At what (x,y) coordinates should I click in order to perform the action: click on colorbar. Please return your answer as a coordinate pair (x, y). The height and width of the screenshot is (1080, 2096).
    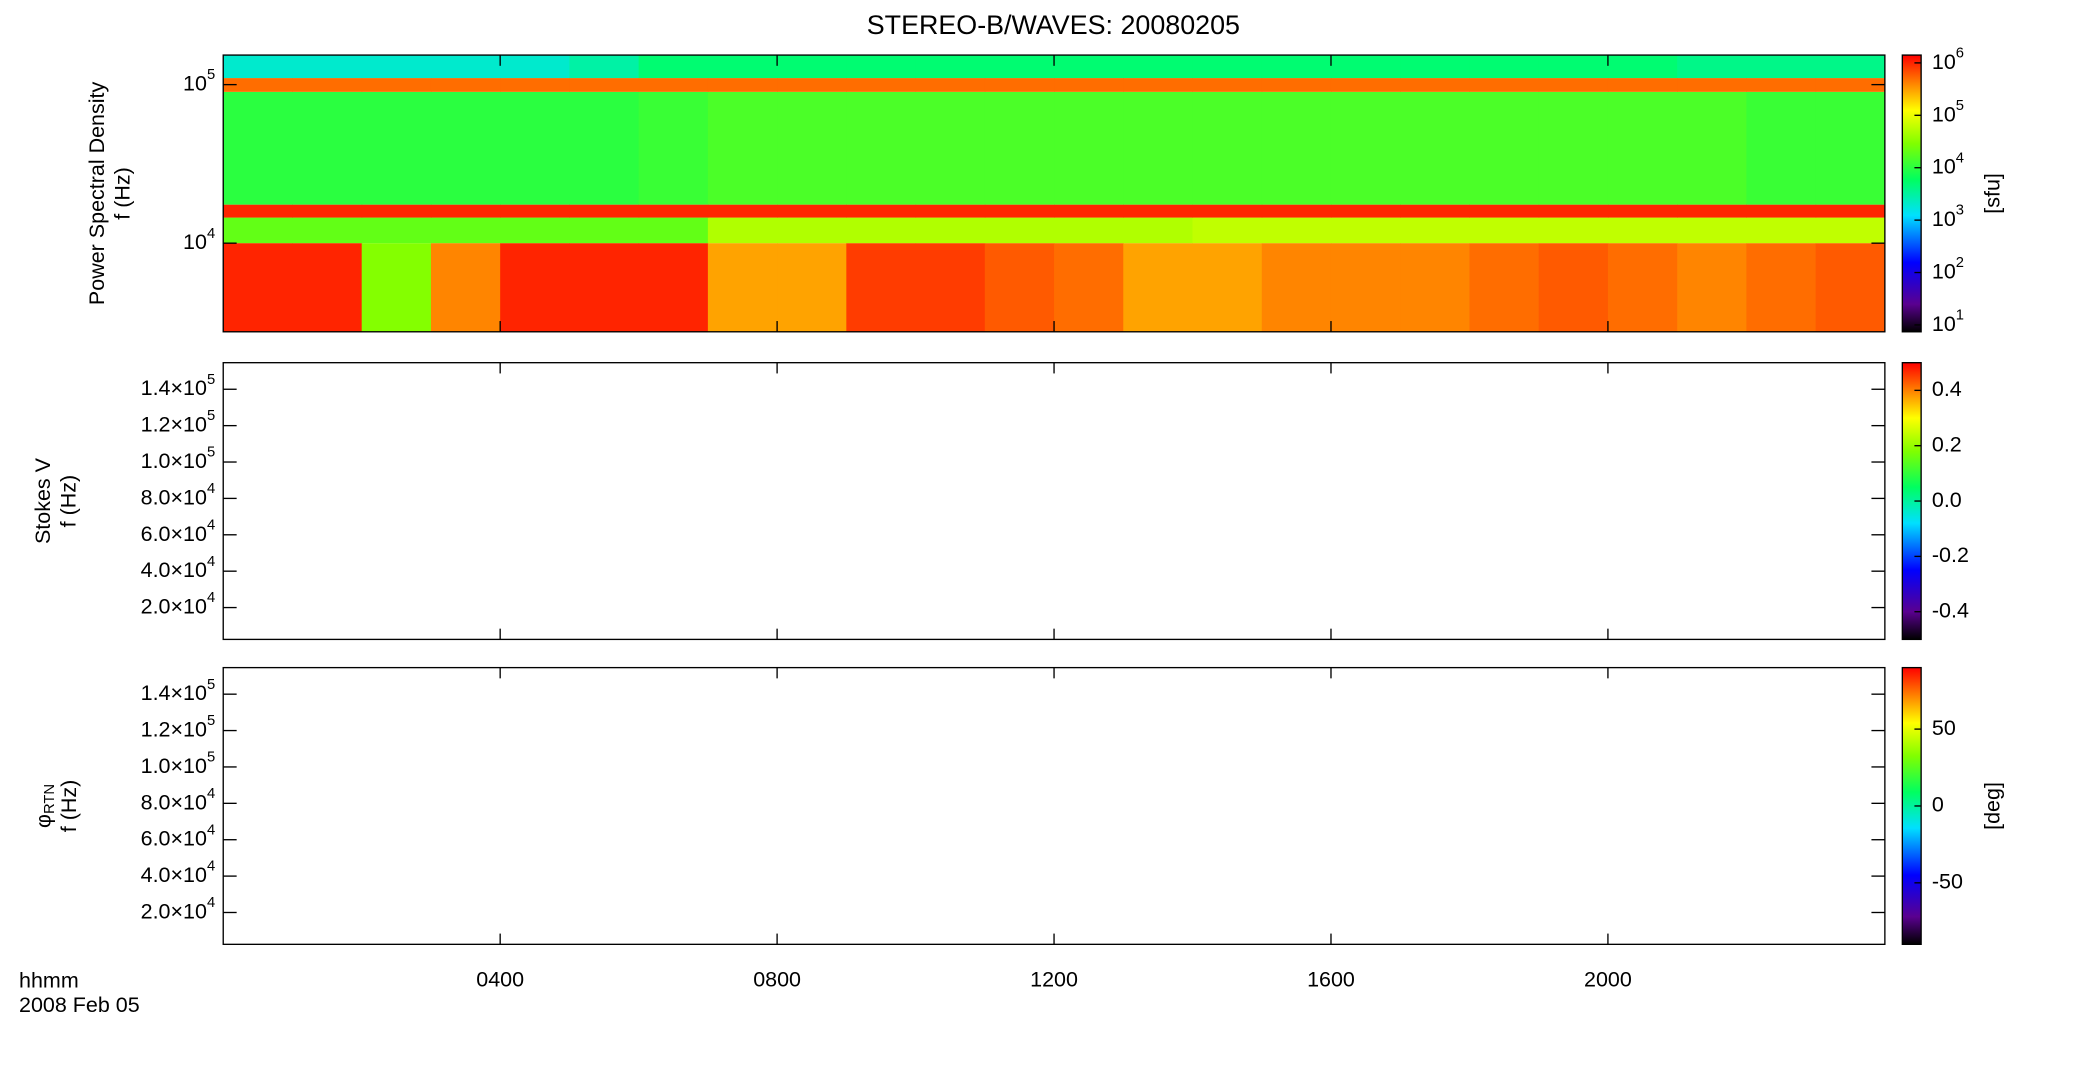
    Looking at the image, I should click on (1911, 193).